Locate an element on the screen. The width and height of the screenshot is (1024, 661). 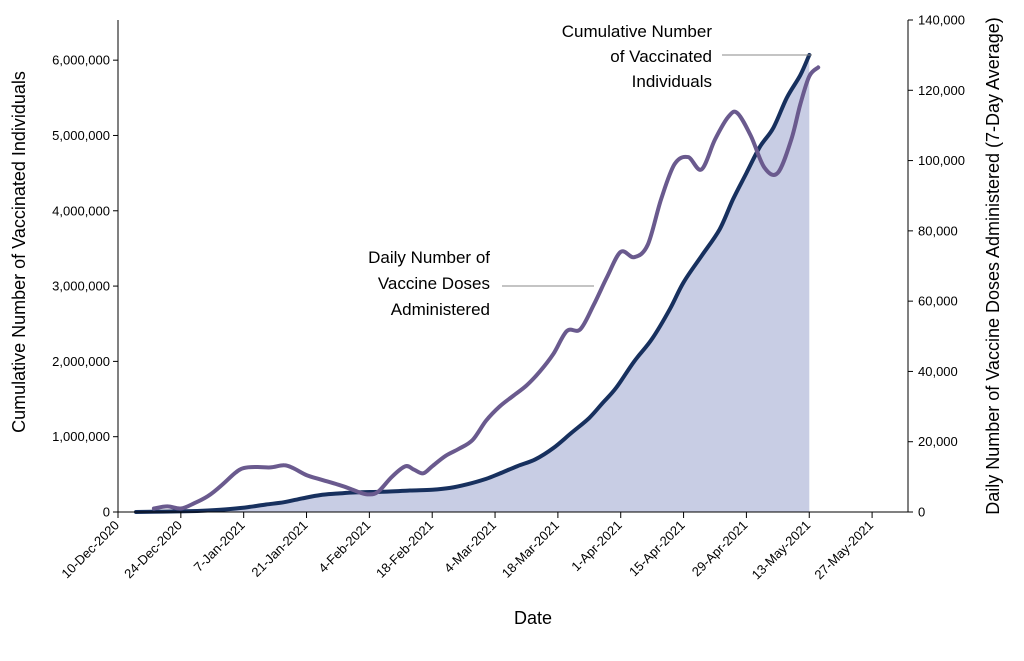
y-left-tick-label: 3,000,000 is located at coordinates (81, 286).